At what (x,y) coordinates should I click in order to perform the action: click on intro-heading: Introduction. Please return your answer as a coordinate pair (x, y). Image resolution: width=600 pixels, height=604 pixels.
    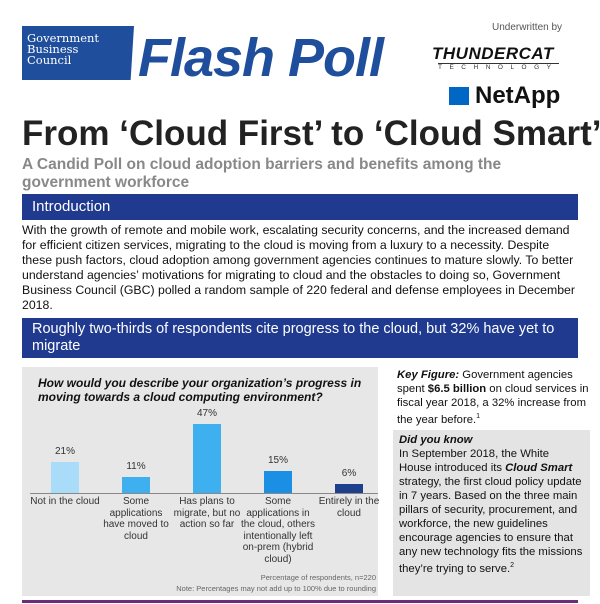
    Looking at the image, I should click on (300, 207).